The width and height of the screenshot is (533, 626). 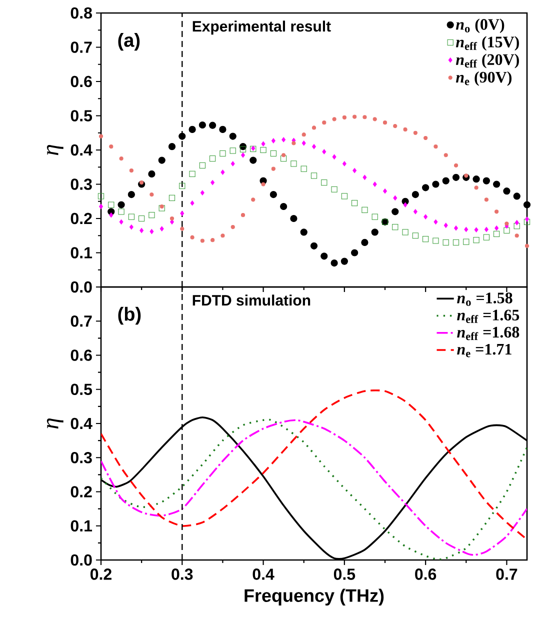 I want to click on y-tick-label: 0.8, so click(x=81, y=13).